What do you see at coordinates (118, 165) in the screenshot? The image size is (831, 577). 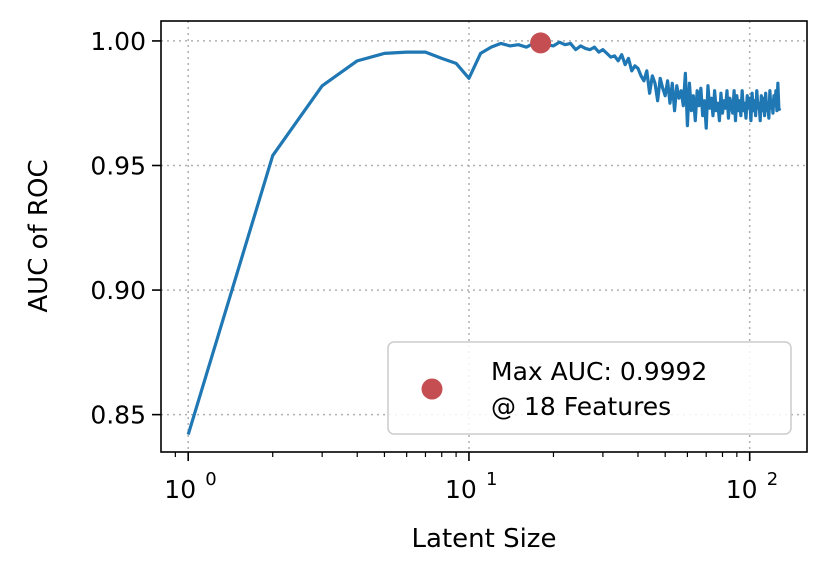 I see `y-tick-label: 0.95` at bounding box center [118, 165].